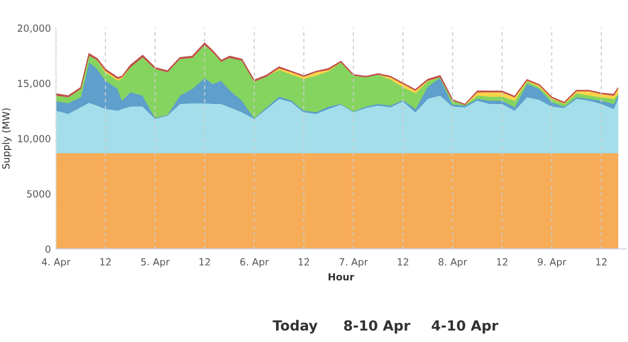  Describe the element at coordinates (254, 263) in the screenshot. I see `x-tick-label: 6. Apr` at that location.